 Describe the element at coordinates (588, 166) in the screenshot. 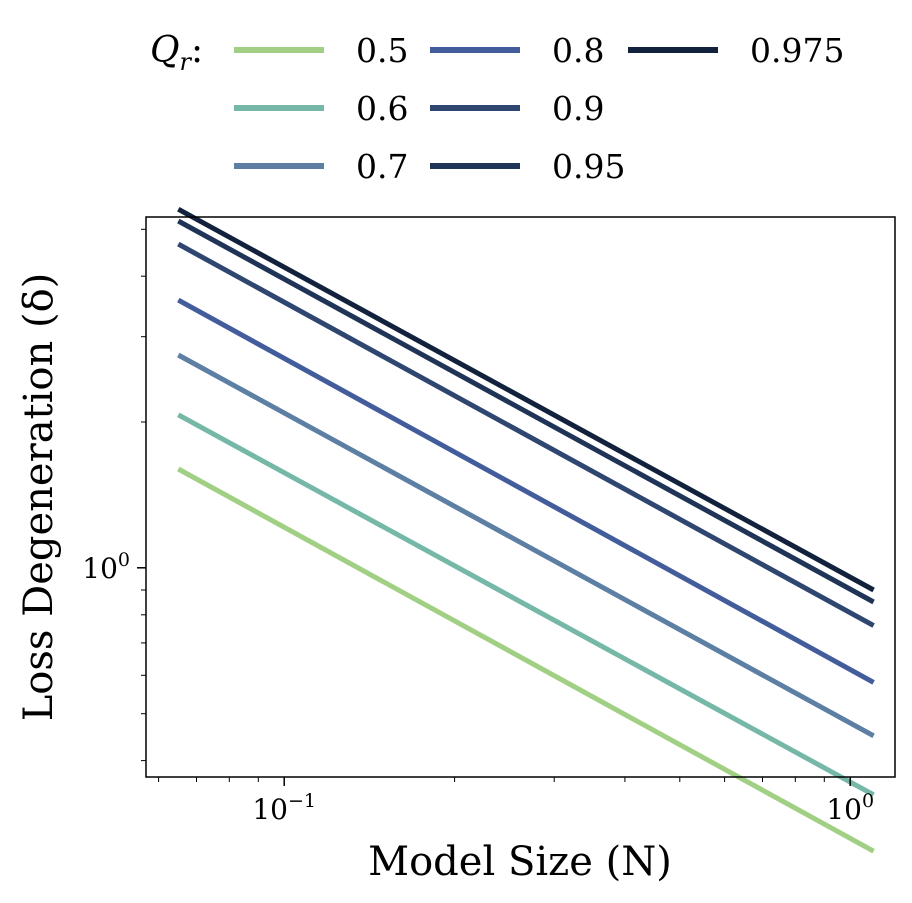

I see `legend-label-0.95: 0.95` at that location.